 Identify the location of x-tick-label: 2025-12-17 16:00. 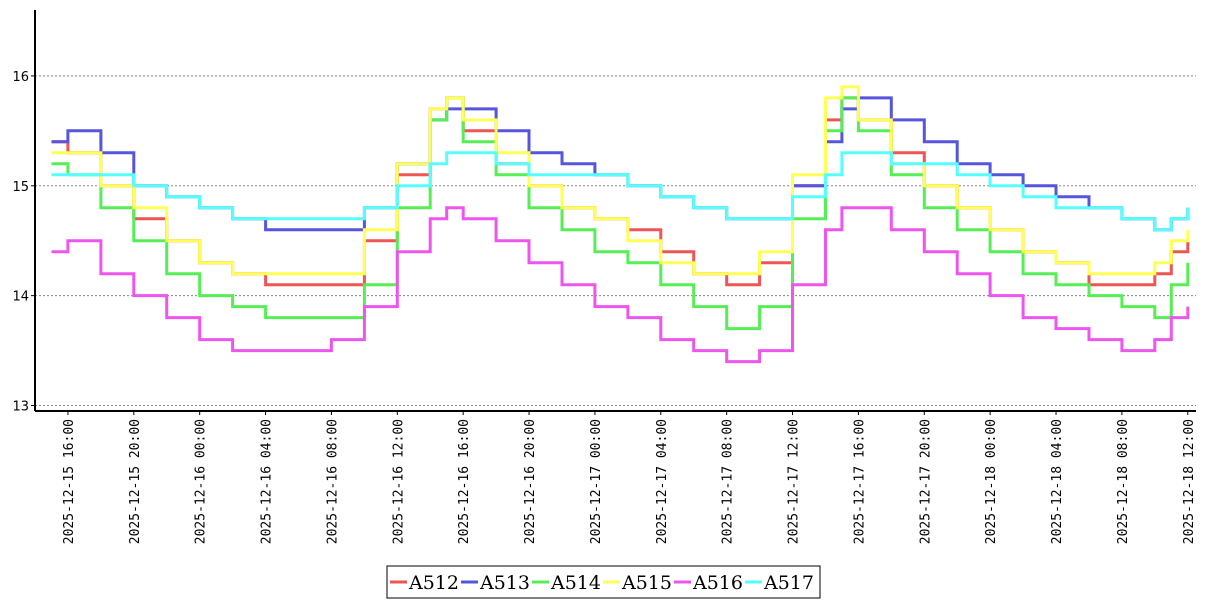
(859, 481).